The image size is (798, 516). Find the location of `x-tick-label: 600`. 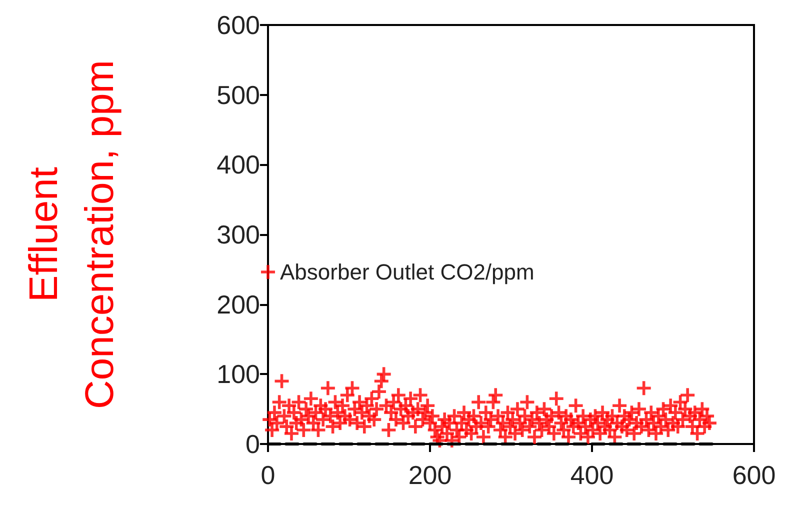

x-tick-label: 600 is located at coordinates (754, 475).